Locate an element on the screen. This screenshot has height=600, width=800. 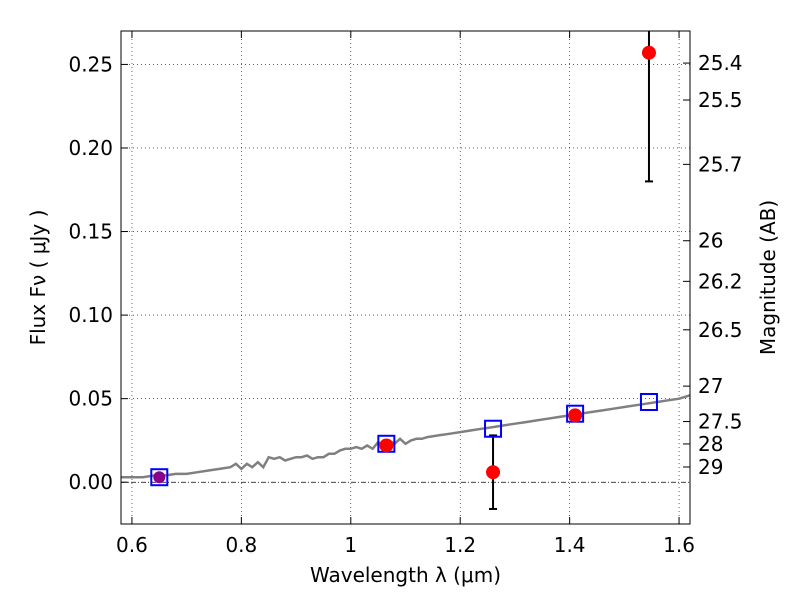
x-tick-label: 1 is located at coordinates (350, 545).